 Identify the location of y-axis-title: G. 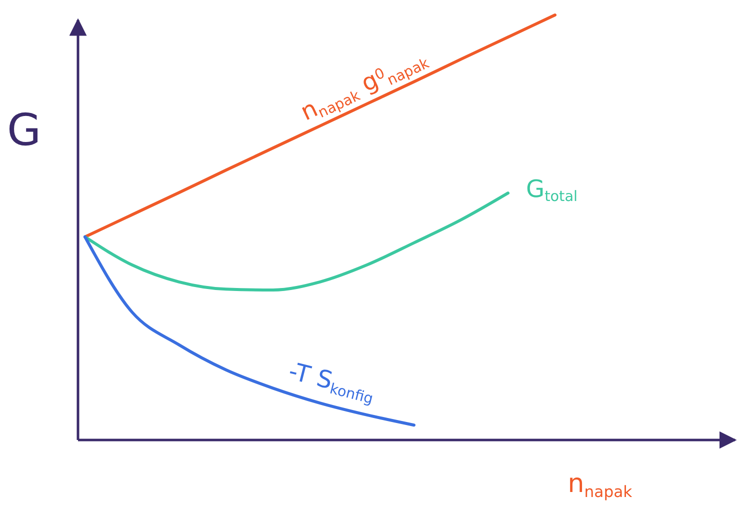
(24, 130).